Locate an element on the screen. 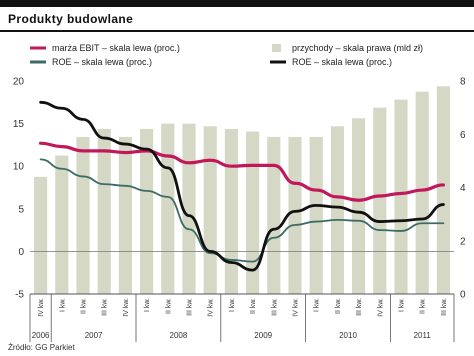  year-label: 2008 is located at coordinates (179, 335).